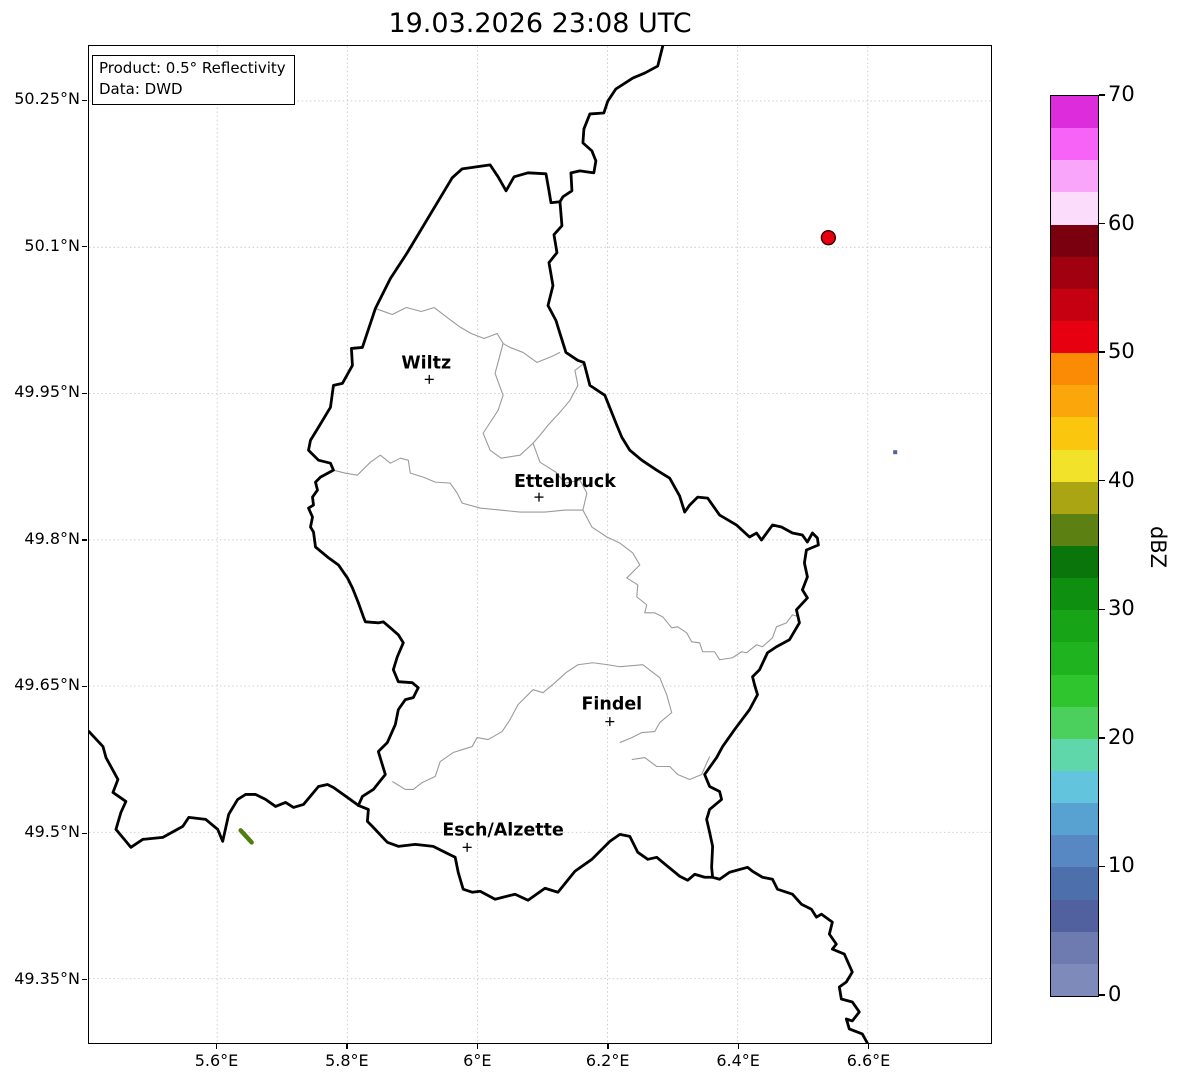 The height and width of the screenshot is (1081, 1184). Describe the element at coordinates (347, 1060) in the screenshot. I see `x-axis-tick-label: 5.8°E` at that location.